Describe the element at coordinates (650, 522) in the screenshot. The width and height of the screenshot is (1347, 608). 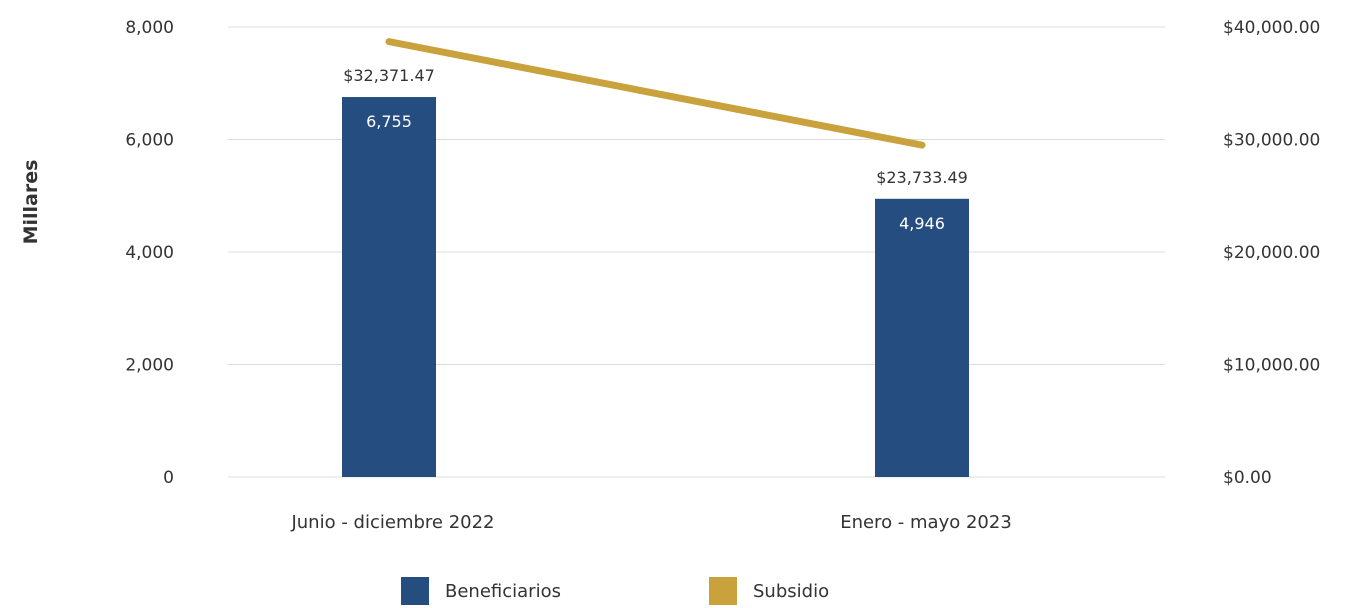
I see `x-axis-categories: Junio - diciembre 2022 Enero - mayo 2023` at that location.